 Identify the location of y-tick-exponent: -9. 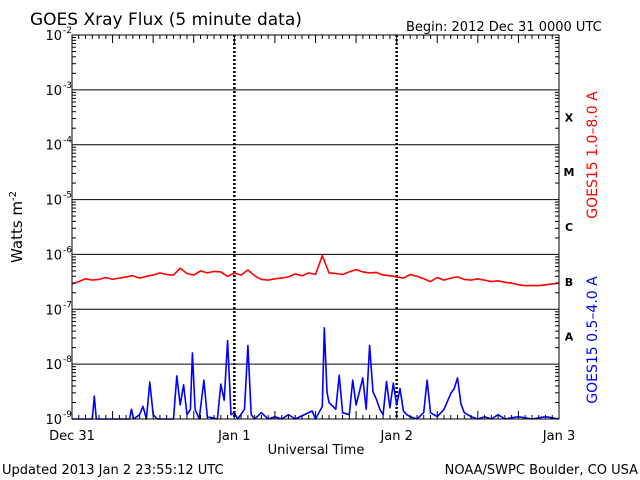
(67, 415).